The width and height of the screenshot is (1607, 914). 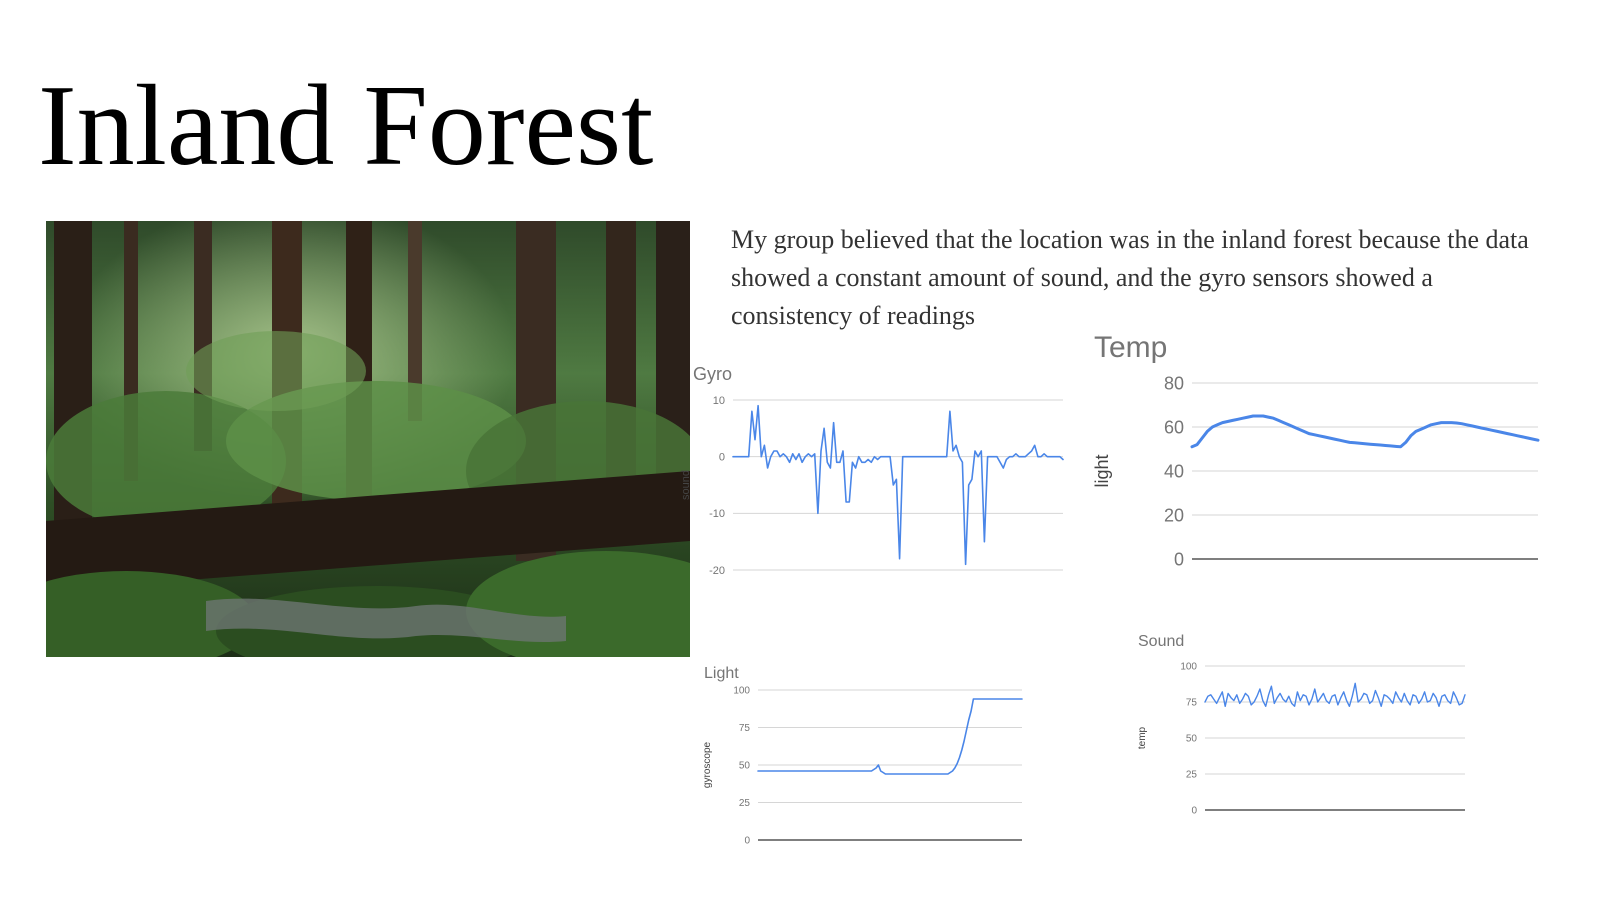 I want to click on temp-chart-svg: Temp 80 60 40 20 0 light, so click(x=1316, y=450).